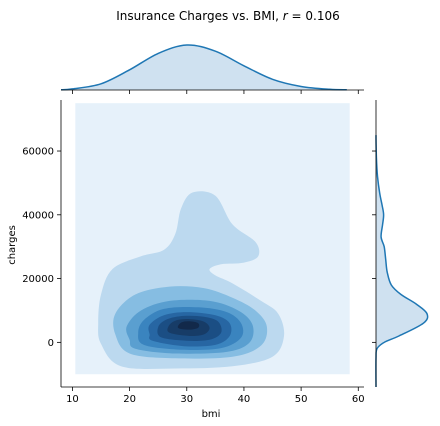 The width and height of the screenshot is (440, 426). I want to click on x-tick-label: 50, so click(301, 399).